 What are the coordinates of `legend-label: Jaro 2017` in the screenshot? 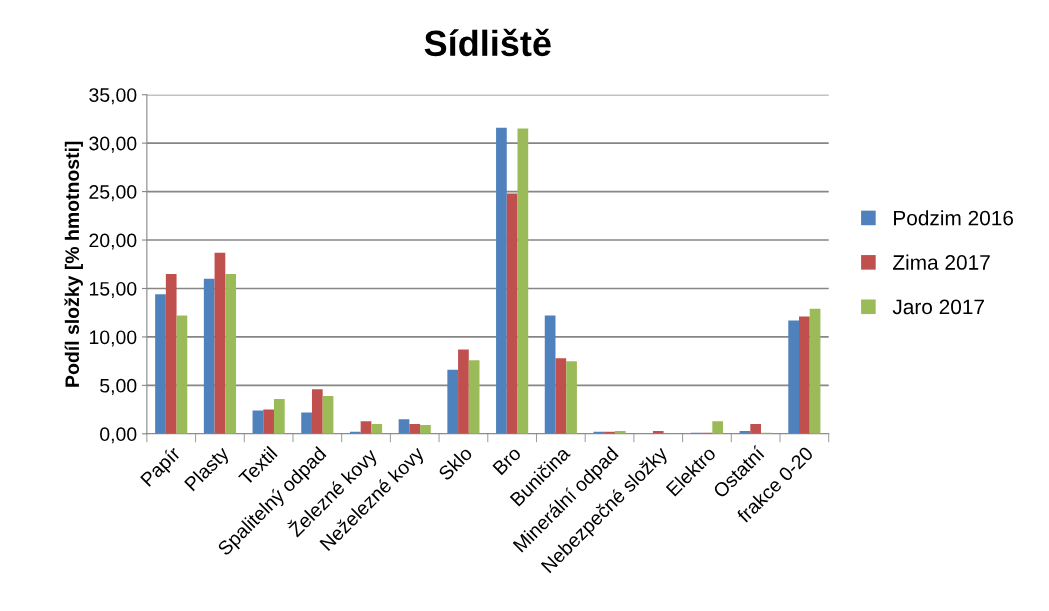 It's located at (938, 307).